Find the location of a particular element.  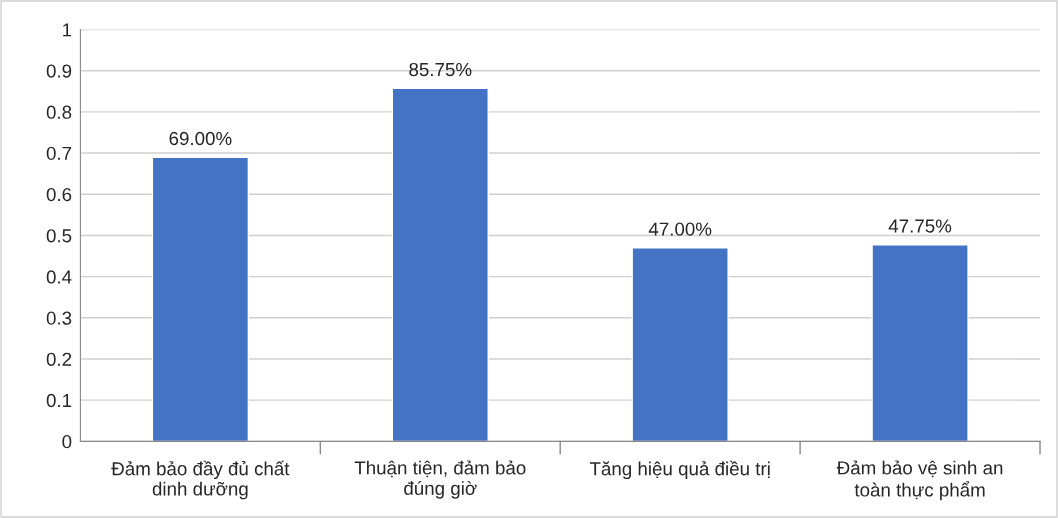

x-tick-label: Đảm bảo đầy đủ chất dinh dưỡng is located at coordinates (200, 480).